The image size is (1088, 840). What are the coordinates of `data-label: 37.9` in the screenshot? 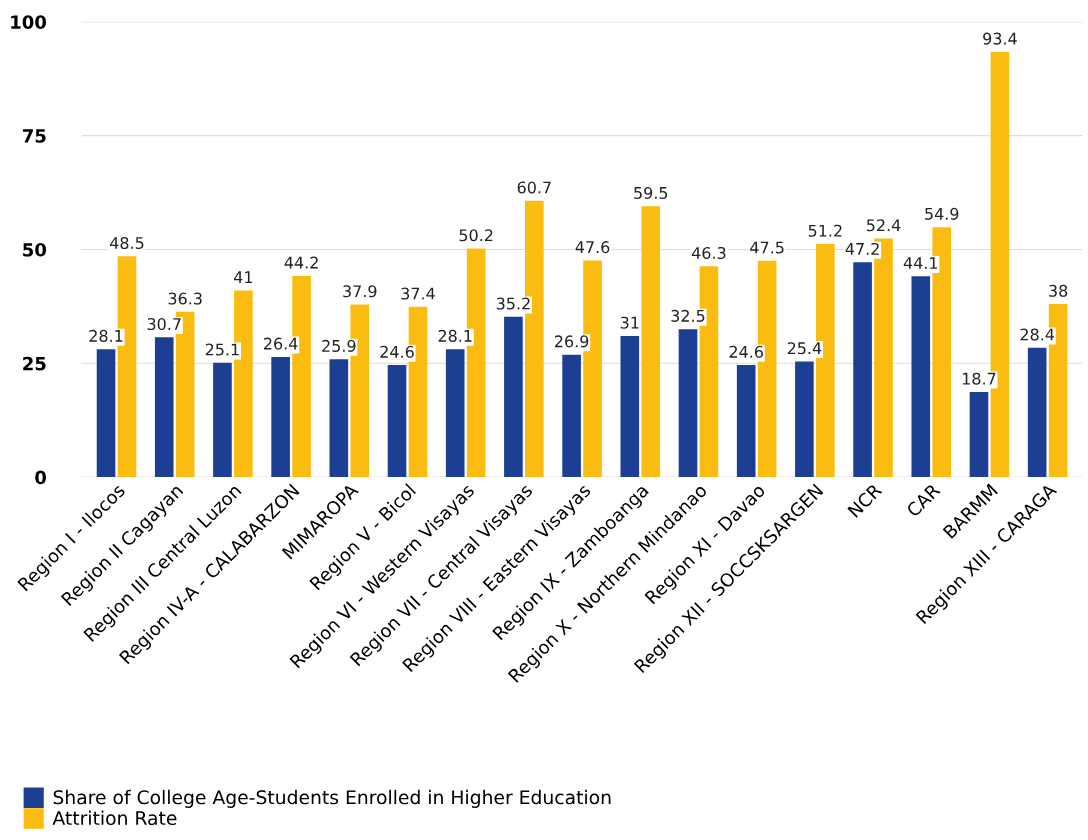 It's located at (360, 291).